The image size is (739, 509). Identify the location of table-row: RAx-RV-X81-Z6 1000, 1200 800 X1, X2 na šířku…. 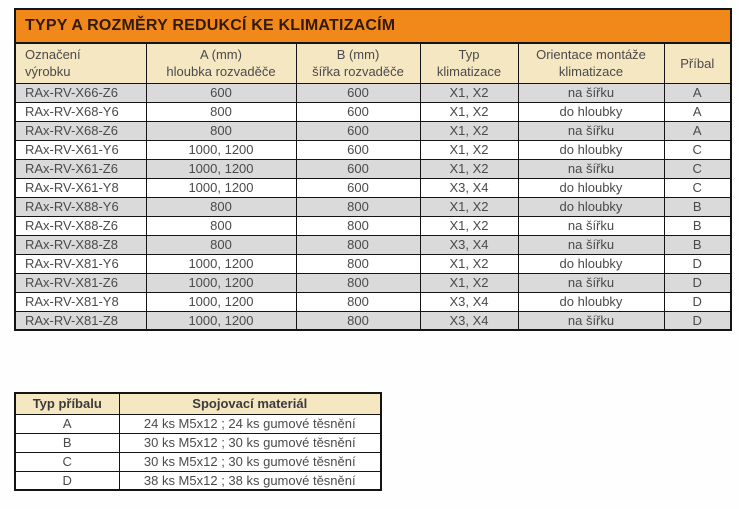
(373, 282).